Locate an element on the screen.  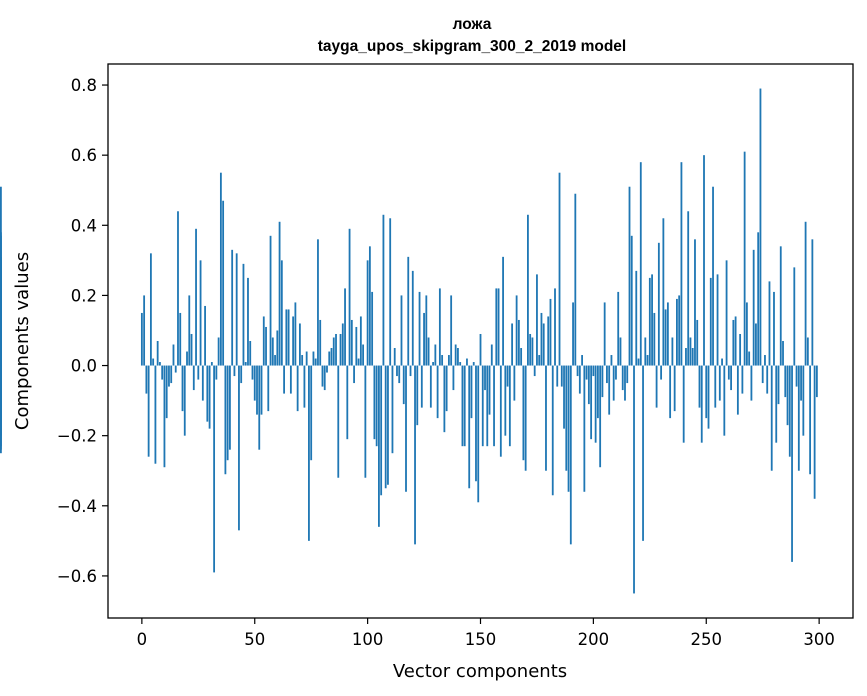
y-axis-ticks: −0.6 −0.4 −0.2 0.0 0.2 0.4 0.6 0.8 is located at coordinates (82, 331).